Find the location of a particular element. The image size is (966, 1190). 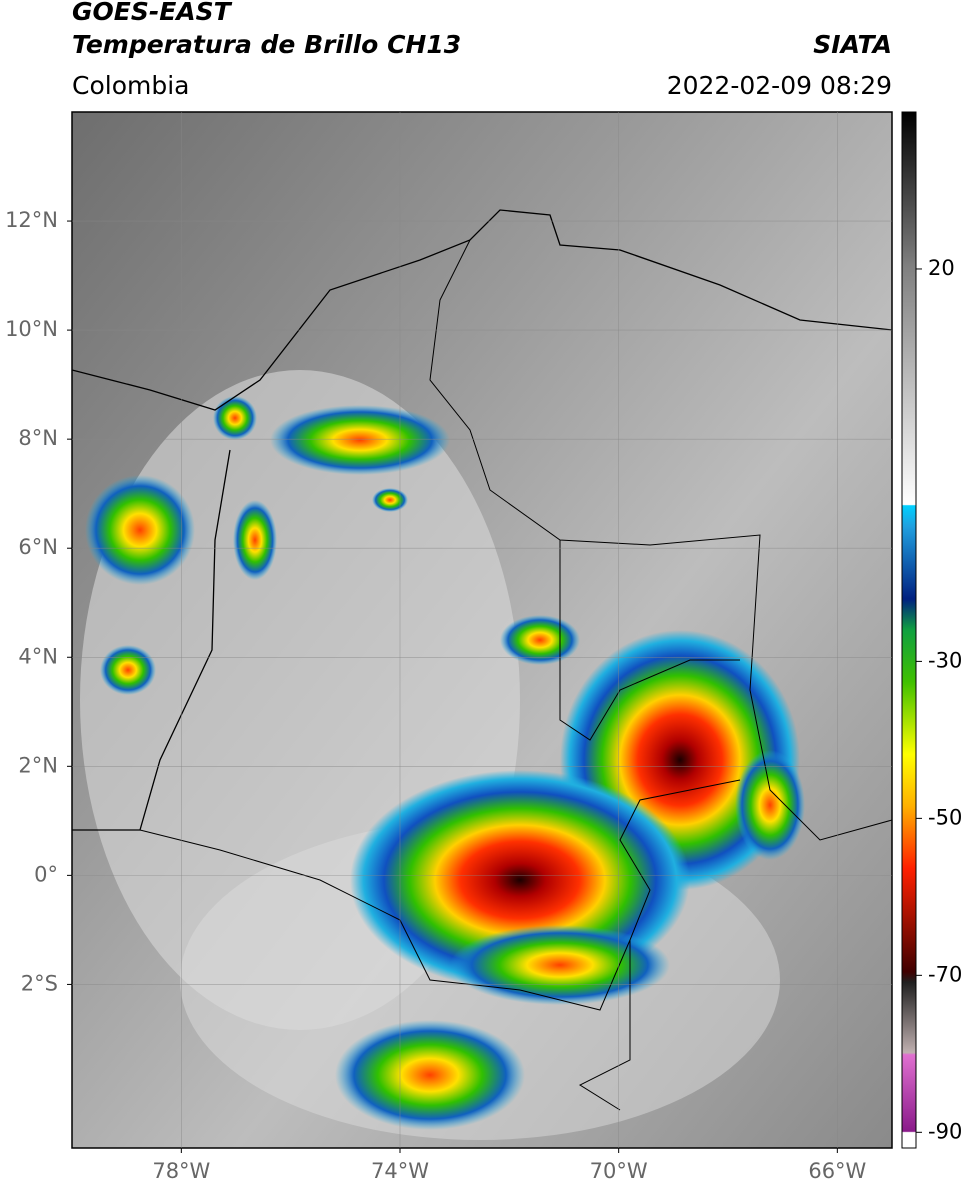

region: Colombia is located at coordinates (130, 85).